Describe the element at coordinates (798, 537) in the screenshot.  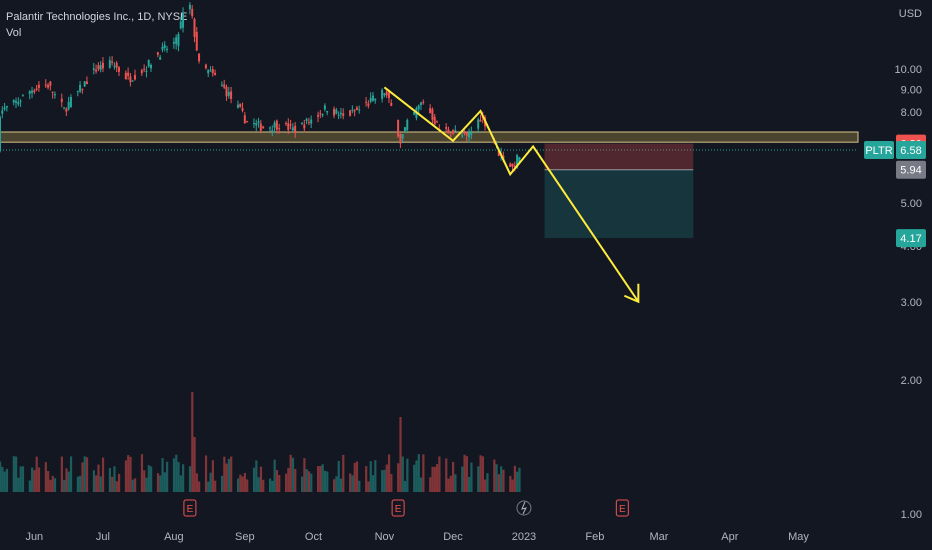
I see `x-tick-label: May` at that location.